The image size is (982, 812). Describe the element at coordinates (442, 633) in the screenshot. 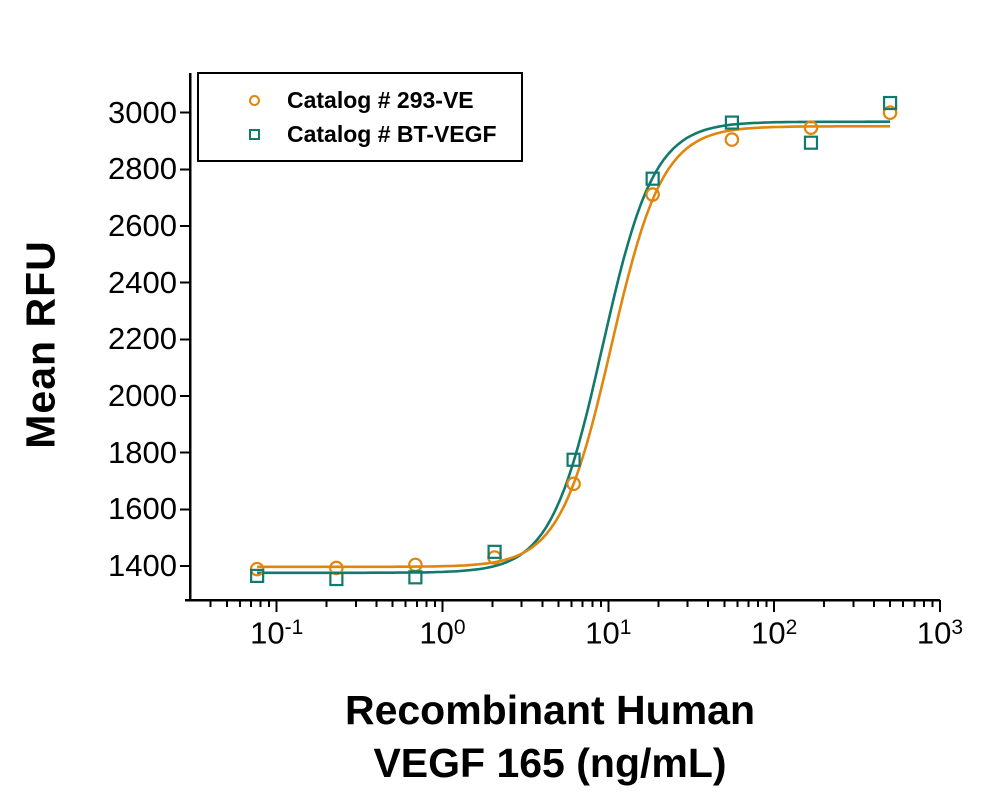

I see `x-tick-label: 100` at that location.